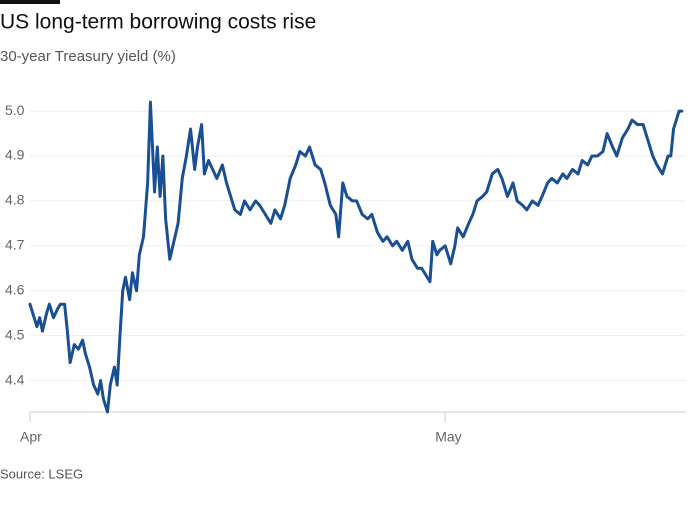  Describe the element at coordinates (158, 22) in the screenshot. I see `chart-title: US long-term borrowing costs rise` at that location.